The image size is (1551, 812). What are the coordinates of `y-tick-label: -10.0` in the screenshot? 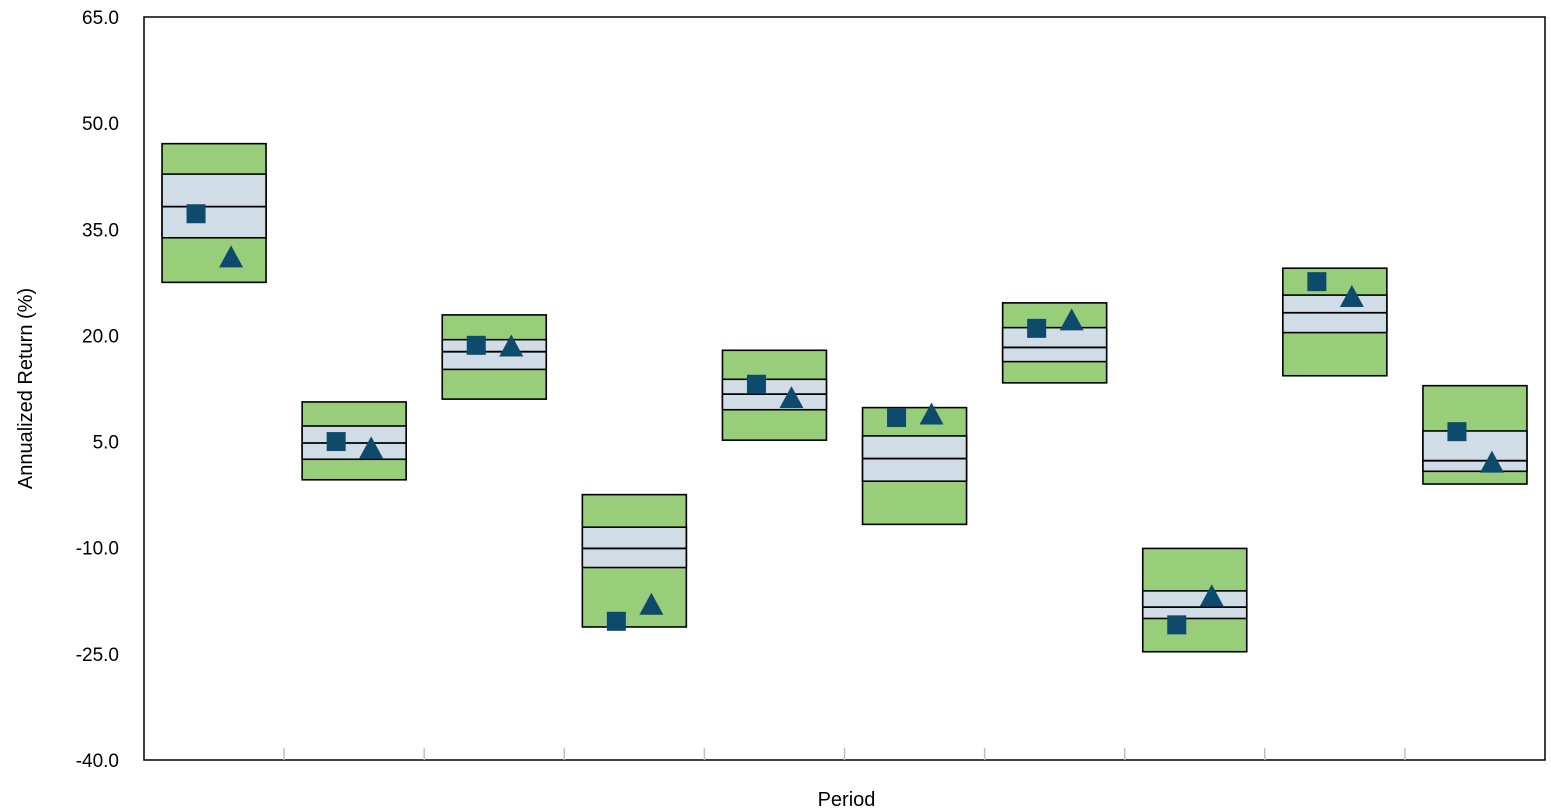 It's located at (97, 549).